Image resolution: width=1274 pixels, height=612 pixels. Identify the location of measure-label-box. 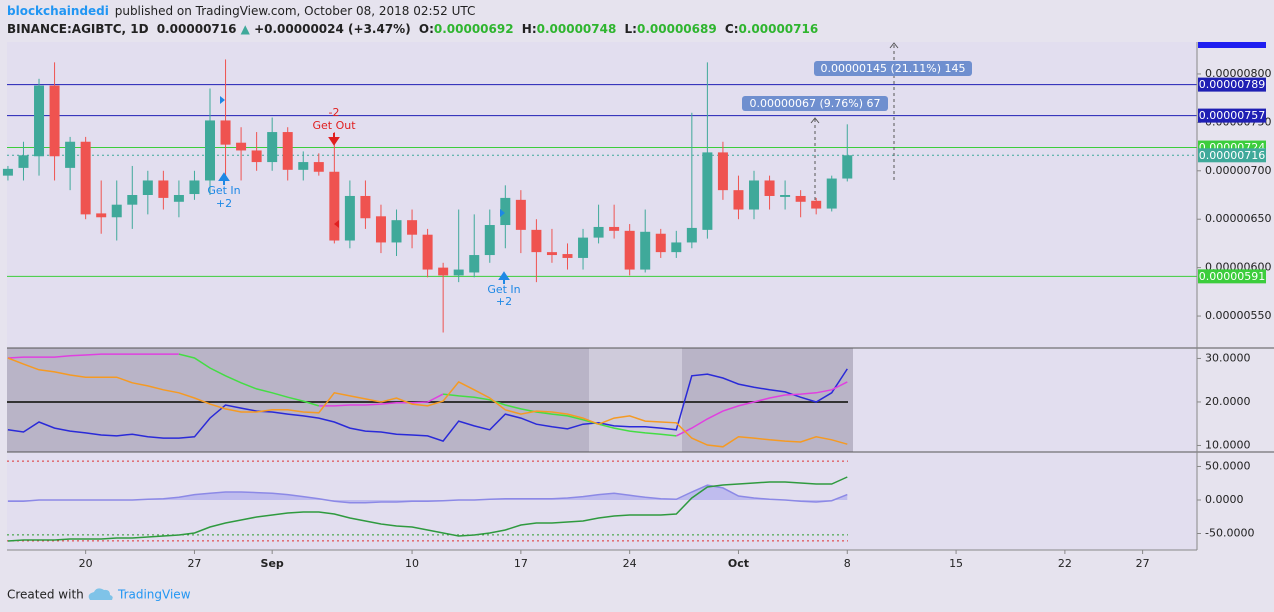
(815, 103).